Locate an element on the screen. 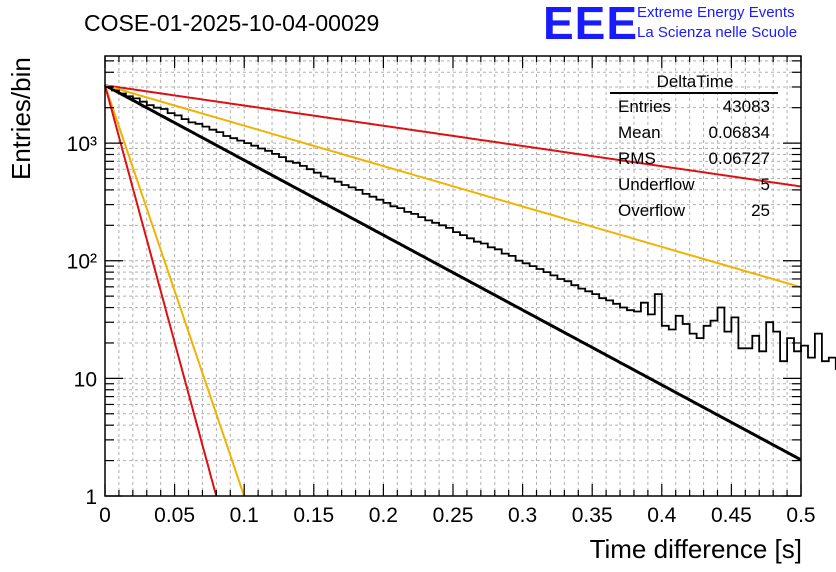  stats-label: Entries is located at coordinates (644, 106).